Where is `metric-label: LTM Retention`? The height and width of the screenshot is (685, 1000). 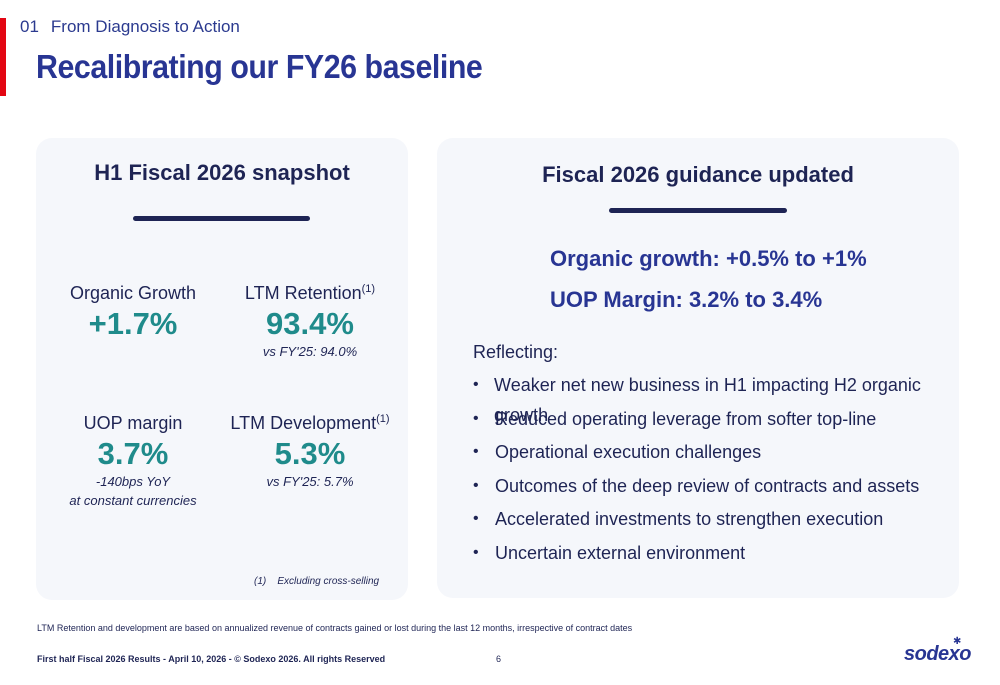 metric-label: LTM Retention is located at coordinates (303, 293).